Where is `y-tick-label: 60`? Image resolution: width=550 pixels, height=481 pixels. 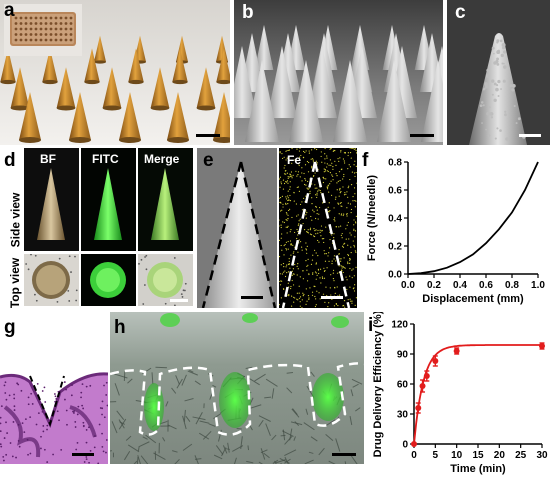 y-tick-label: 60 is located at coordinates (403, 385).